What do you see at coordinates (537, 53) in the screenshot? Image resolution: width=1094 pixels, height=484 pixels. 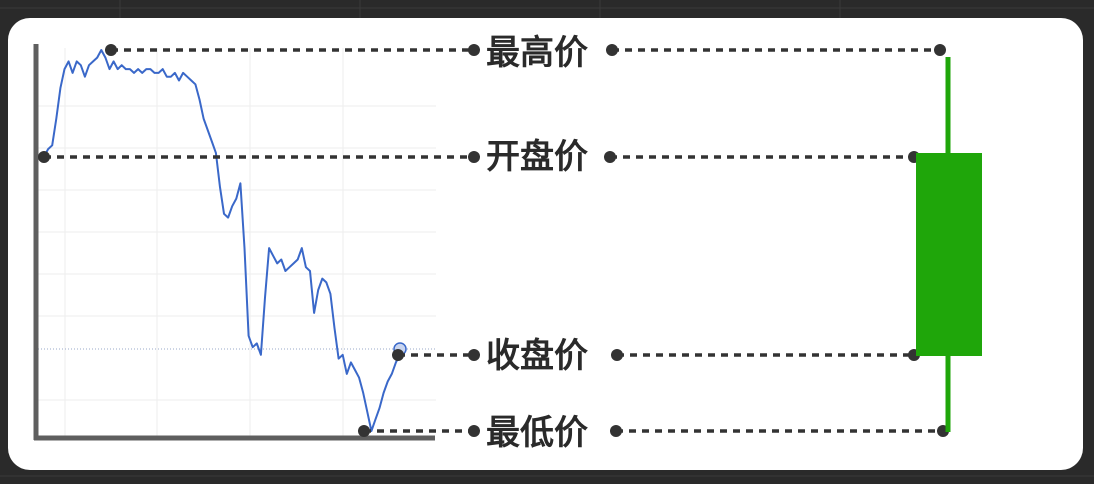 I see `label-high: 最高价` at bounding box center [537, 53].